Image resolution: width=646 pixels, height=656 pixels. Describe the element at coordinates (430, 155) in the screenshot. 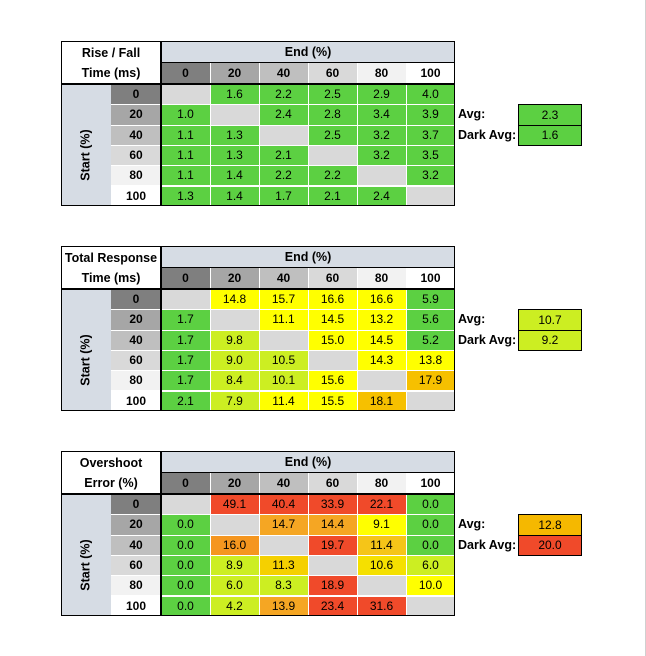

I see `data-cell: 3.5` at that location.